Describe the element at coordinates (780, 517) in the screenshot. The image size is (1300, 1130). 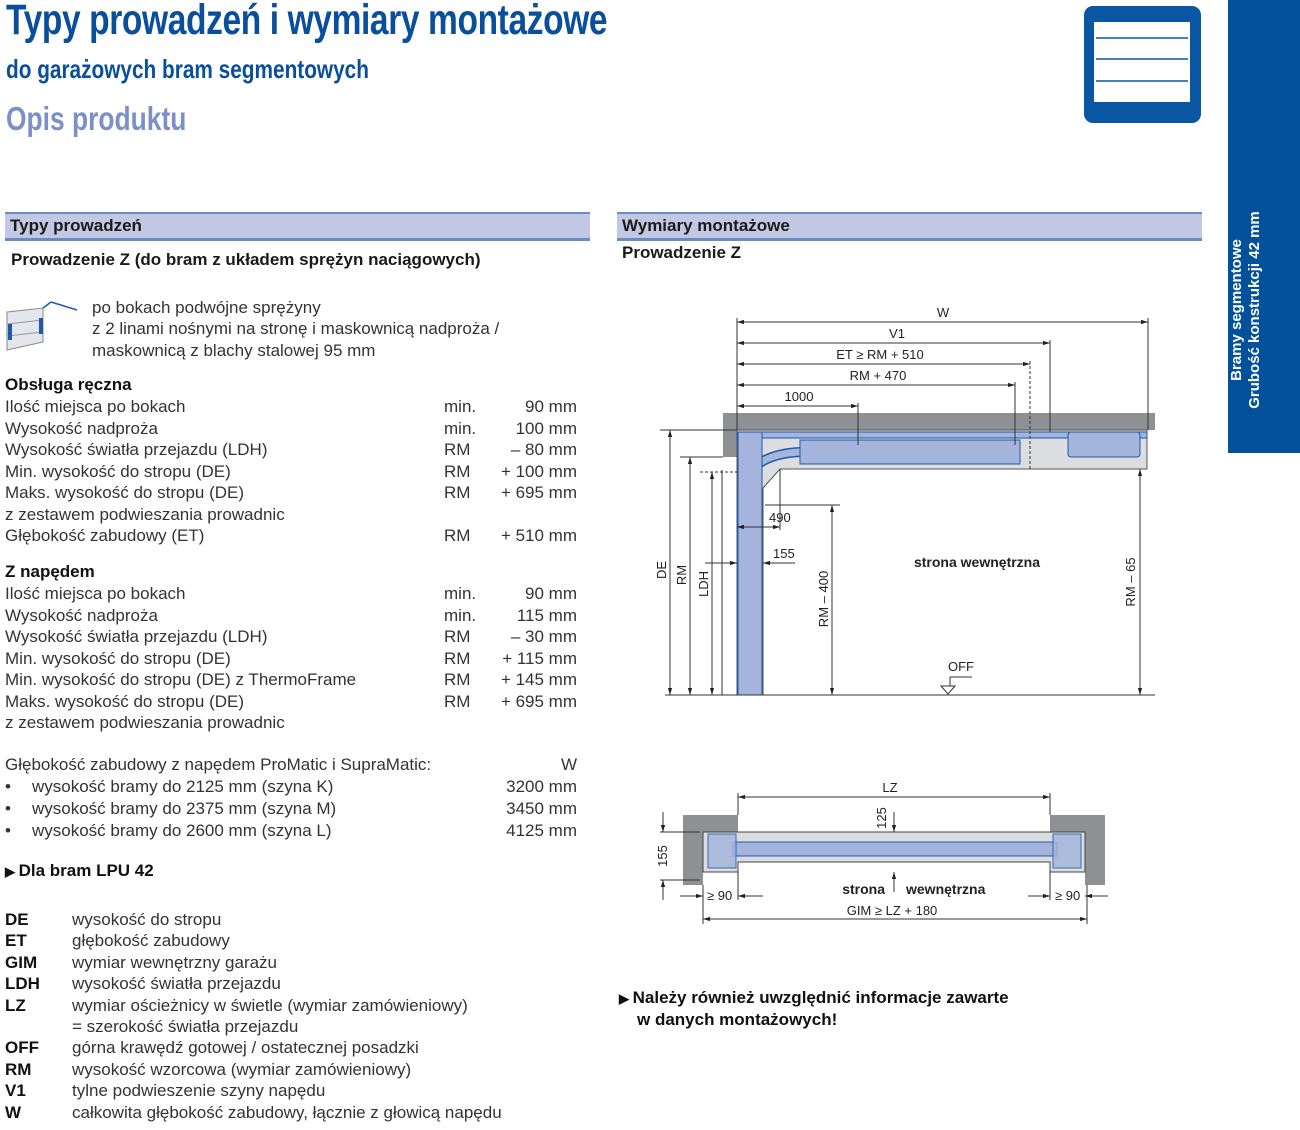
I see `dim-490: 490` at that location.